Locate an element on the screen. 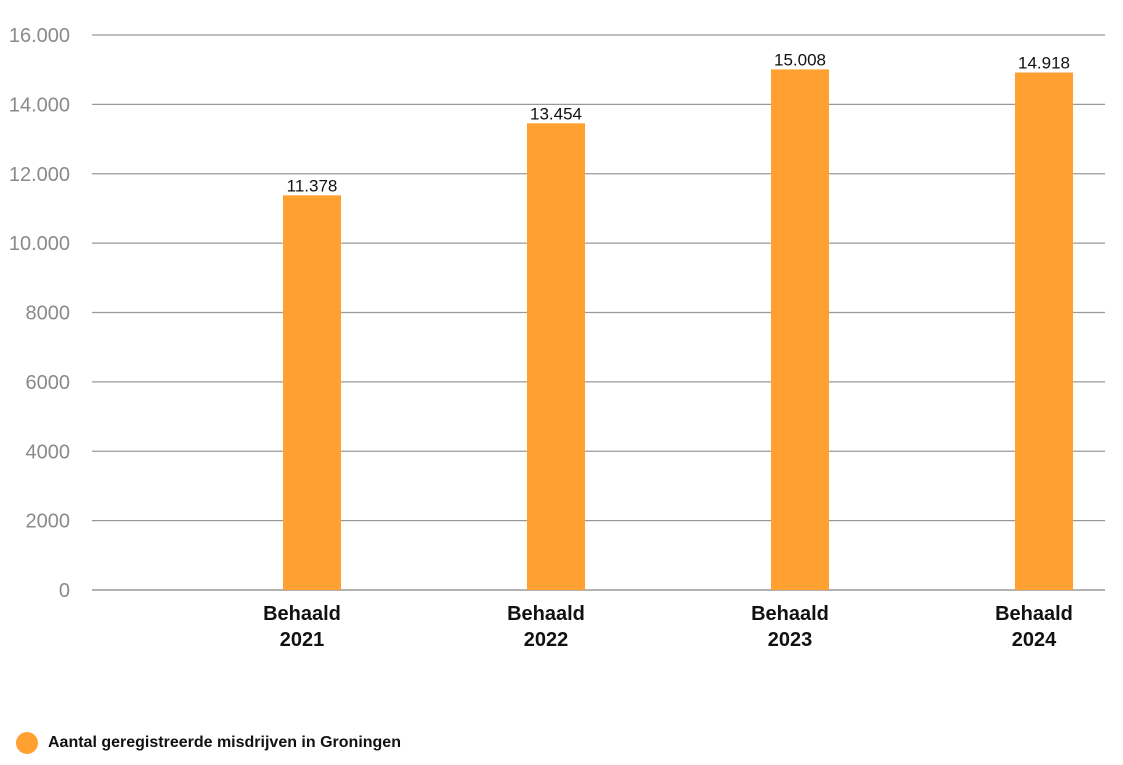 This screenshot has height=765, width=1123. y-tick-label: 6000 is located at coordinates (48, 383).